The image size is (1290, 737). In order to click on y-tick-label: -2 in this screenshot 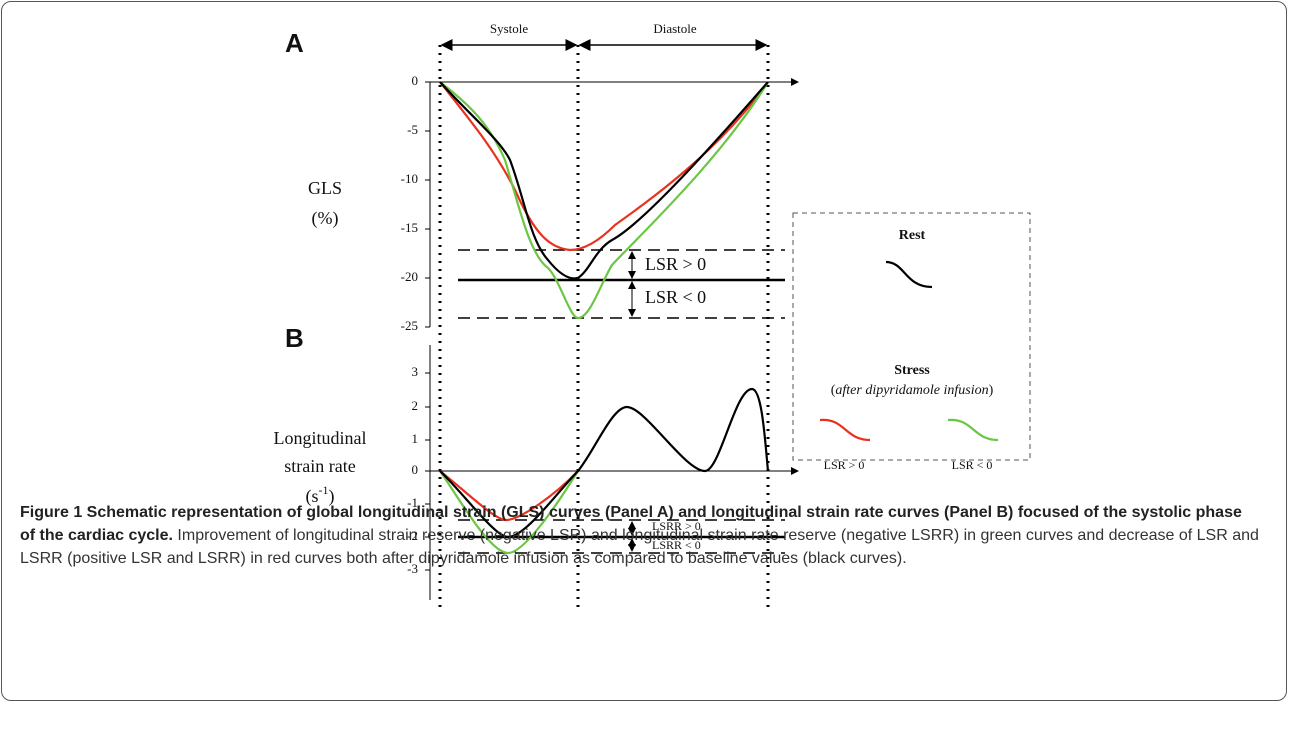, I will do `click(412, 535)`.